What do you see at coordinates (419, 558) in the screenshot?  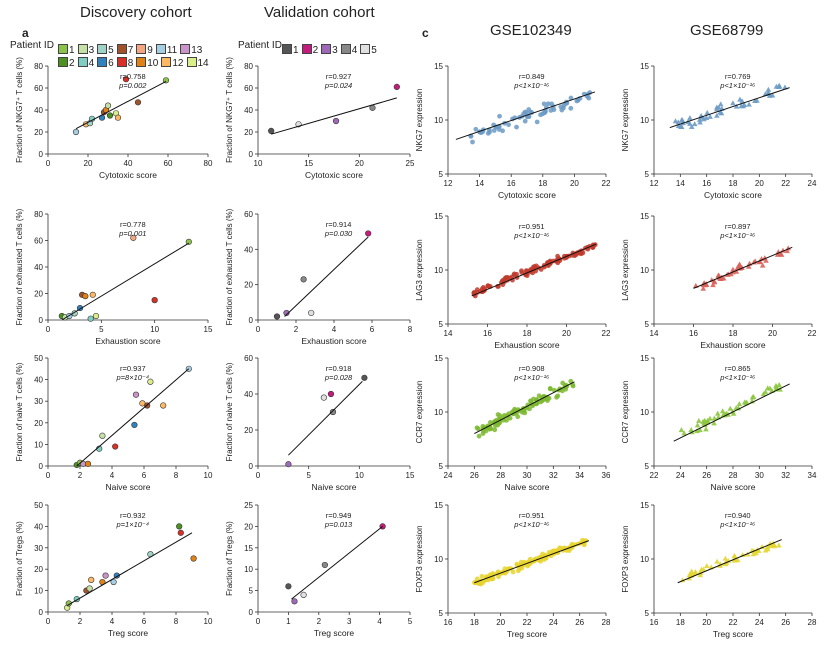 I see `y-axis-label: FOXP3 expression` at bounding box center [419, 558].